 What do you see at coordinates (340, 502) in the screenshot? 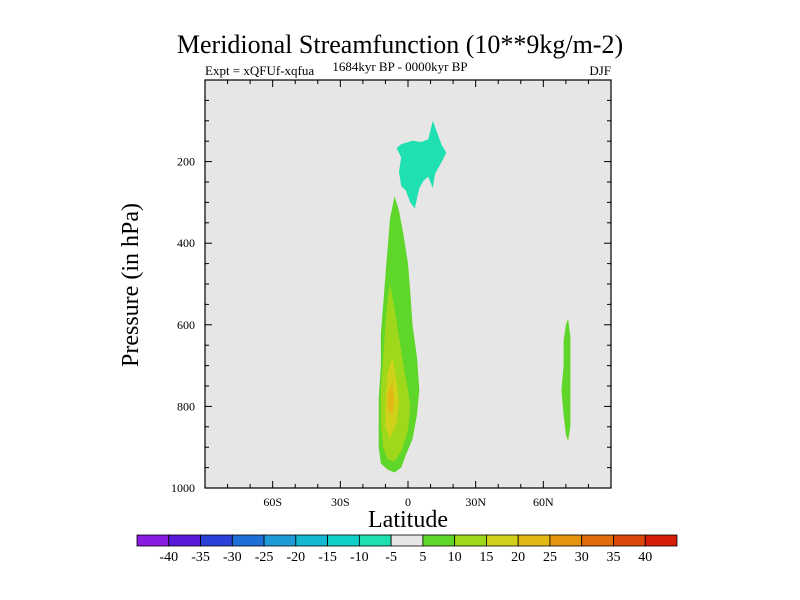
I see `x-tick-label: 30S` at bounding box center [340, 502].